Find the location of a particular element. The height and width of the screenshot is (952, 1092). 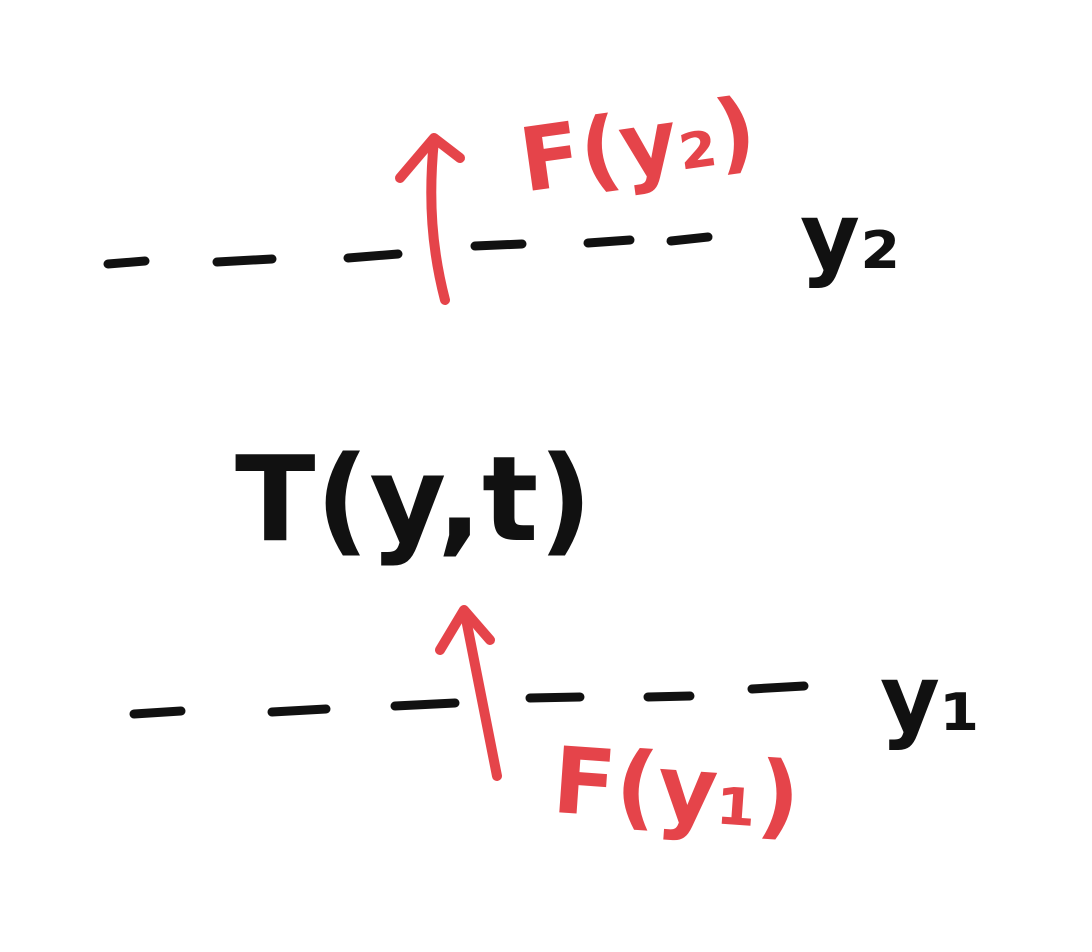

level-label-y2: y₂ is located at coordinates (850, 236).